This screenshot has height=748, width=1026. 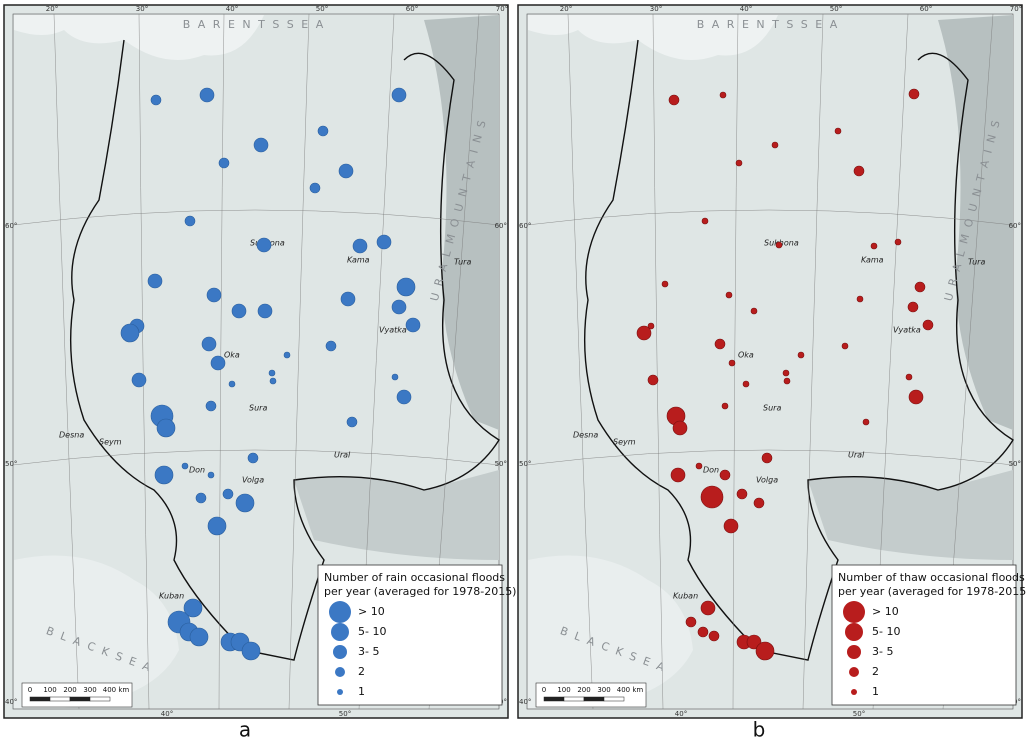 I want to click on graticule-label: 40°, so click(x=232, y=9).